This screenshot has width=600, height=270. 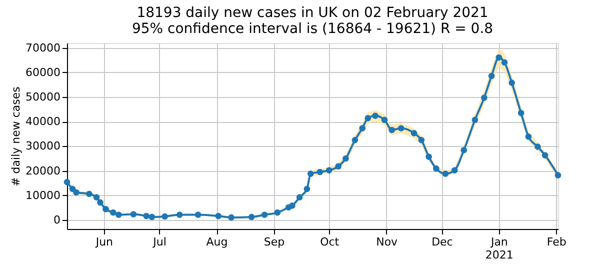 I want to click on x-tick-label: Jul, so click(x=159, y=242).